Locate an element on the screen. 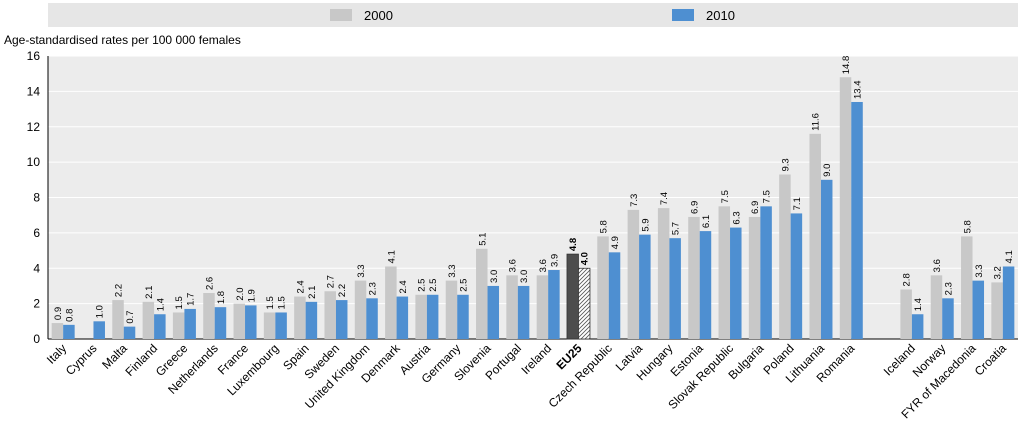  x-tick-label: Croatia is located at coordinates (990, 359).